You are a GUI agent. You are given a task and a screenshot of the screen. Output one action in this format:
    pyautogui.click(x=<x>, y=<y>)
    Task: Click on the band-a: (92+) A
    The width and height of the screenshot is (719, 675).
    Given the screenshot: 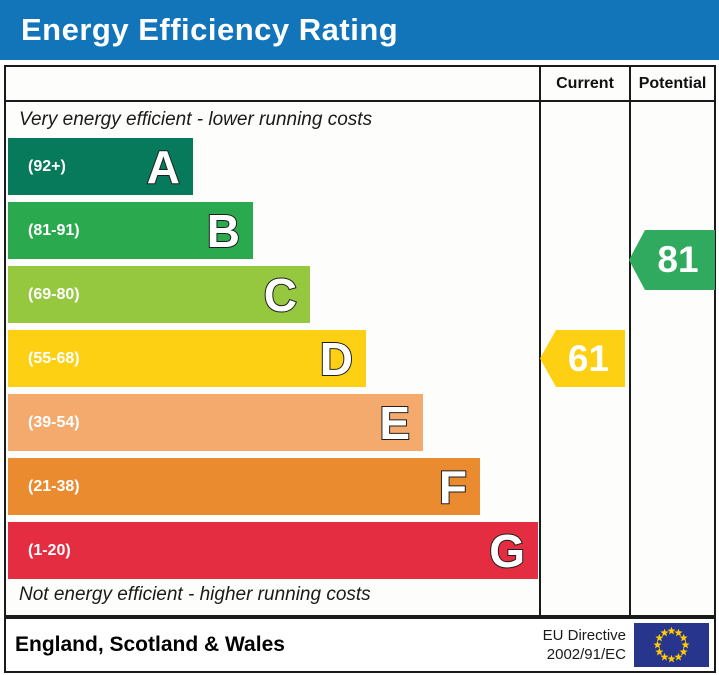 What is the action you would take?
    pyautogui.click(x=100, y=166)
    